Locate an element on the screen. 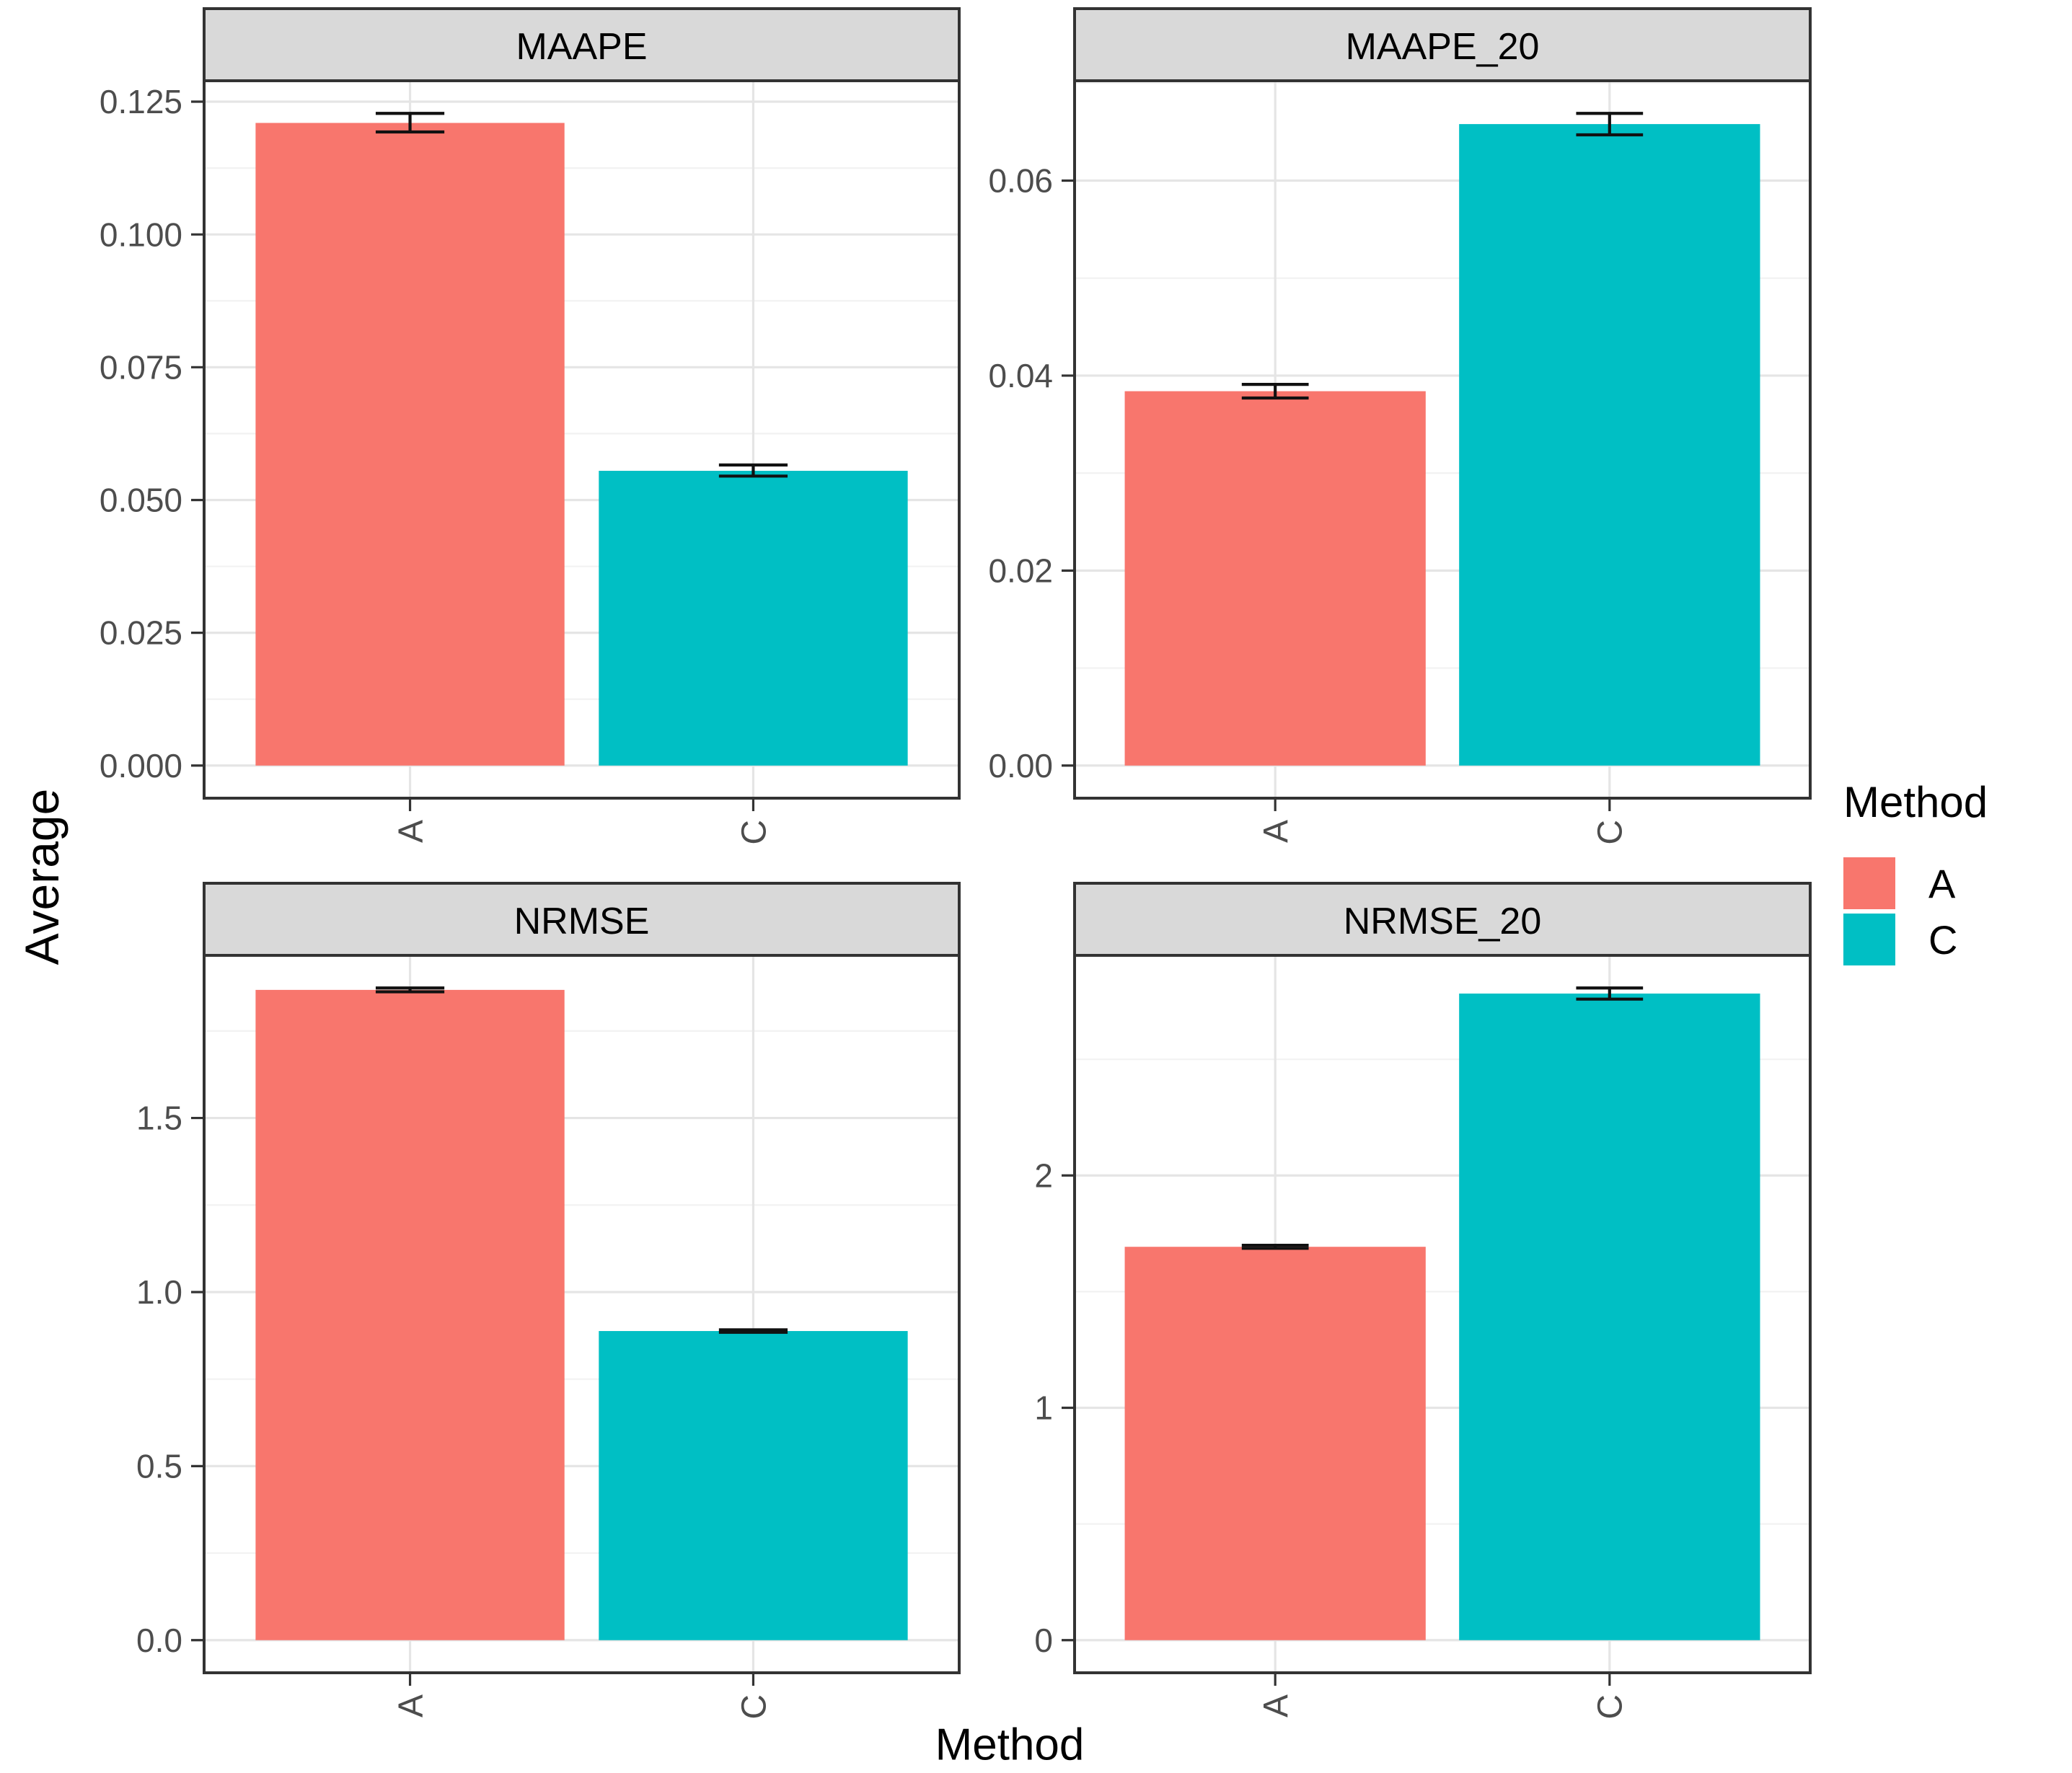  bar-nrmse_20-a is located at coordinates (1275, 1443).